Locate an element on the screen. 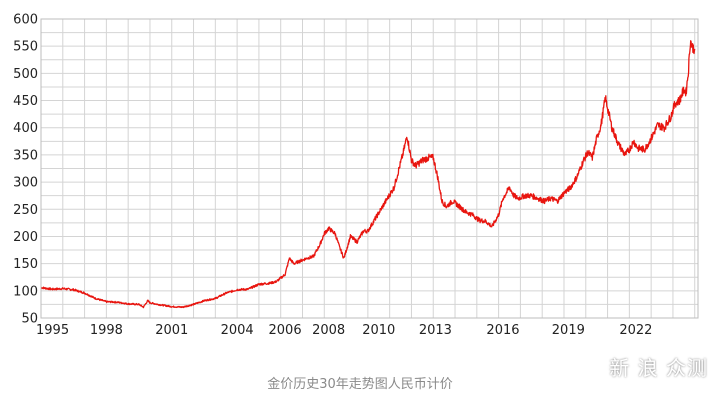 The image size is (720, 407). y-tick-label: 250 is located at coordinates (25, 210).